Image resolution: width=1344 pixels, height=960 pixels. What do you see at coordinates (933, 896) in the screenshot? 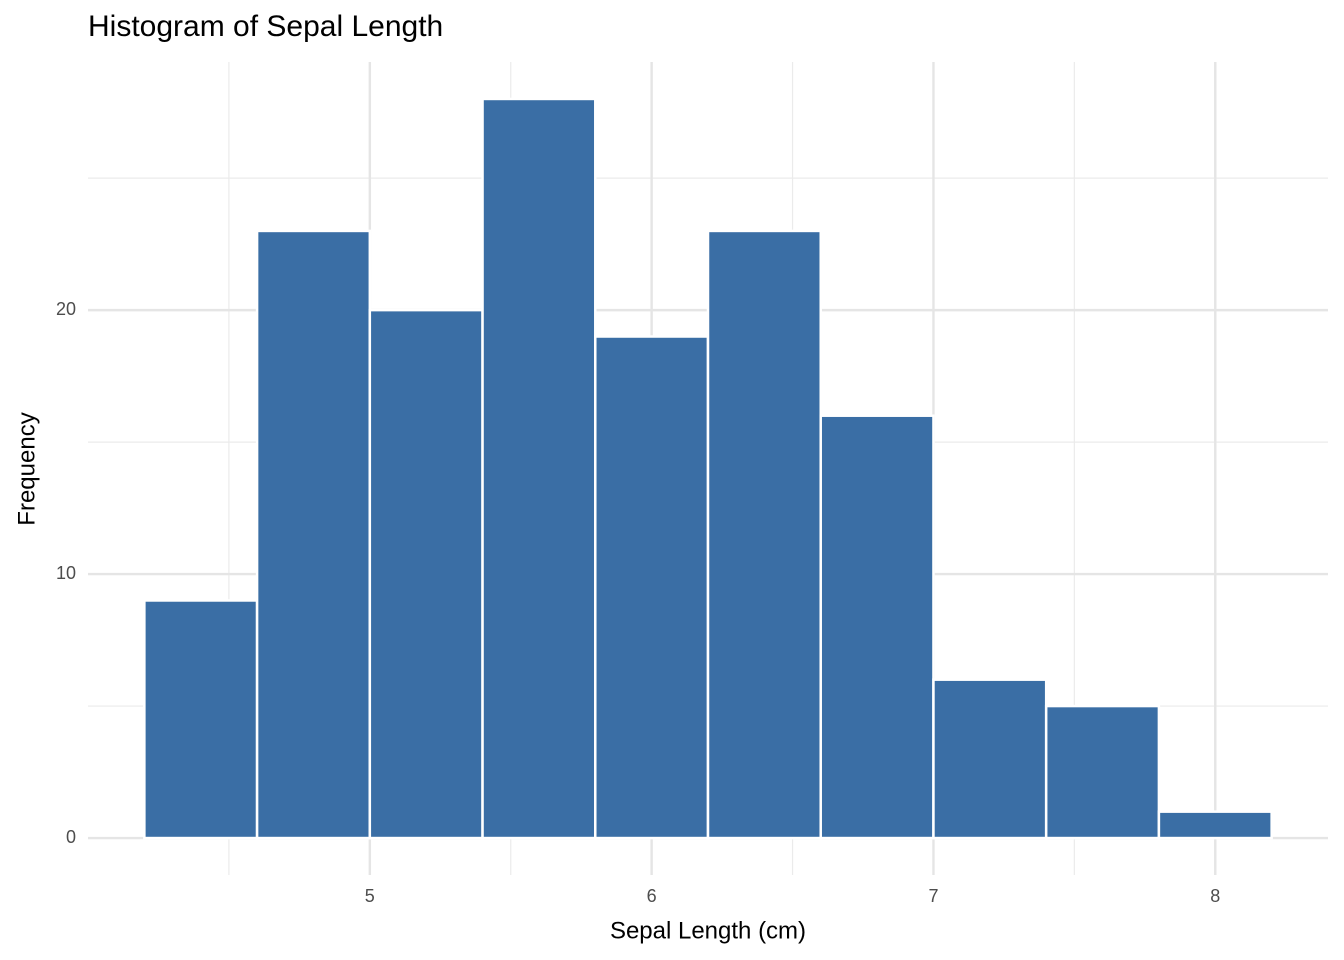
I see `x-tick-label: 7` at bounding box center [933, 896].